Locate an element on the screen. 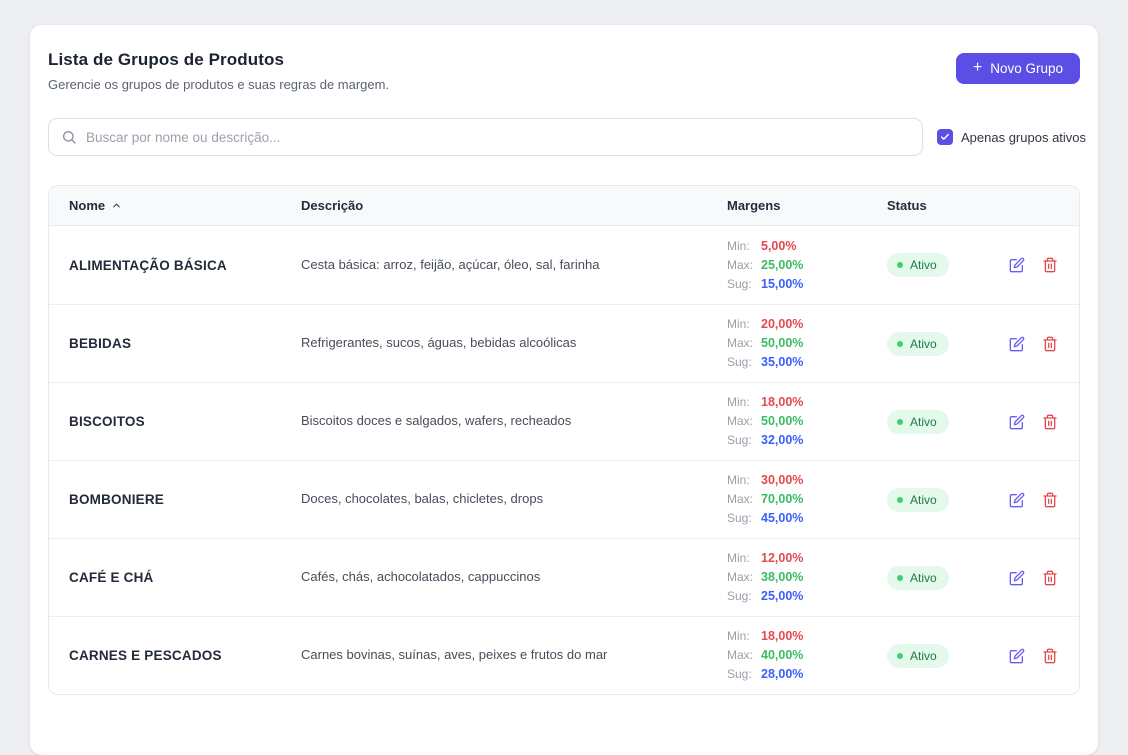  group-description: Cafés, chás, achocolatados, cappuccinos is located at coordinates (421, 577).